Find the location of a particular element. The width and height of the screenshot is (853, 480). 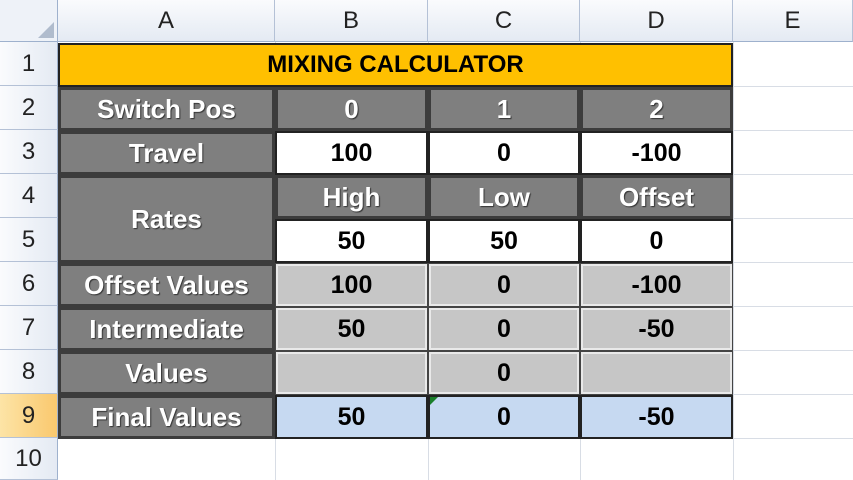

row-header-2: 2 is located at coordinates (29, 108).